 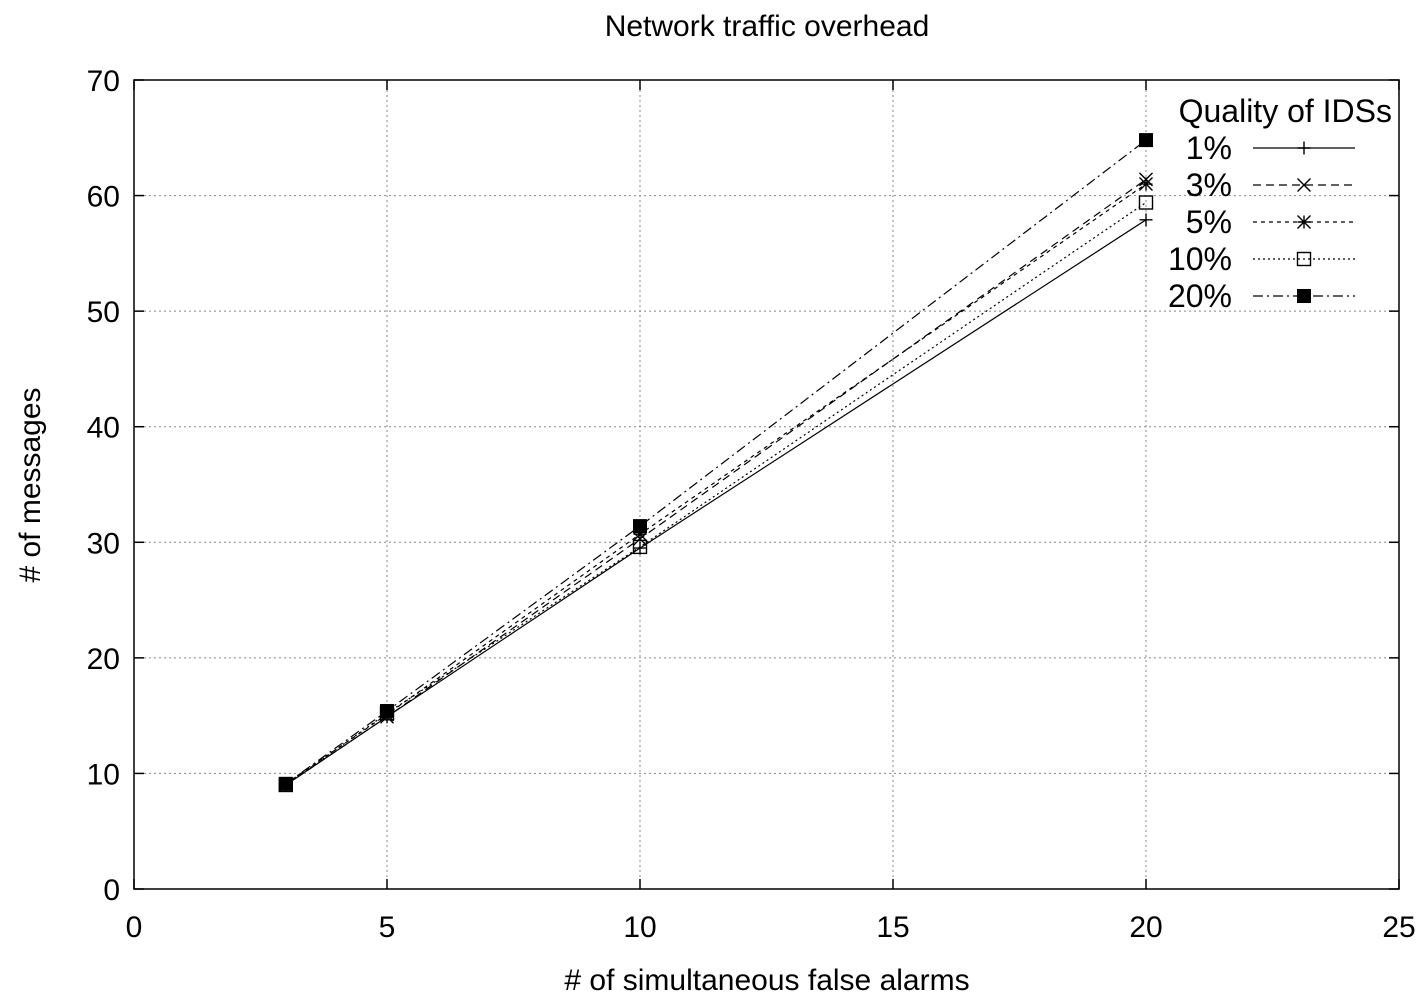 I want to click on legend-label: 20%, so click(x=1200, y=296).